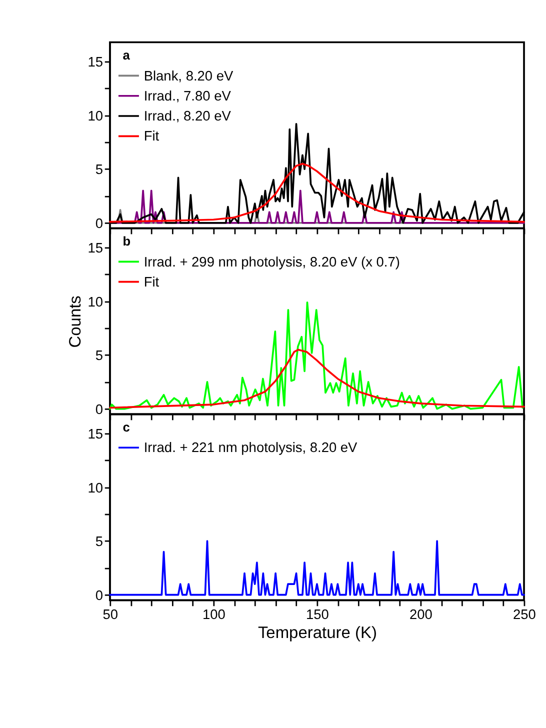 The width and height of the screenshot is (546, 728). Describe the element at coordinates (251, 448) in the screenshot. I see `legend-label: Irrad. + 221 nm photolysis, 8.20 eV` at that location.